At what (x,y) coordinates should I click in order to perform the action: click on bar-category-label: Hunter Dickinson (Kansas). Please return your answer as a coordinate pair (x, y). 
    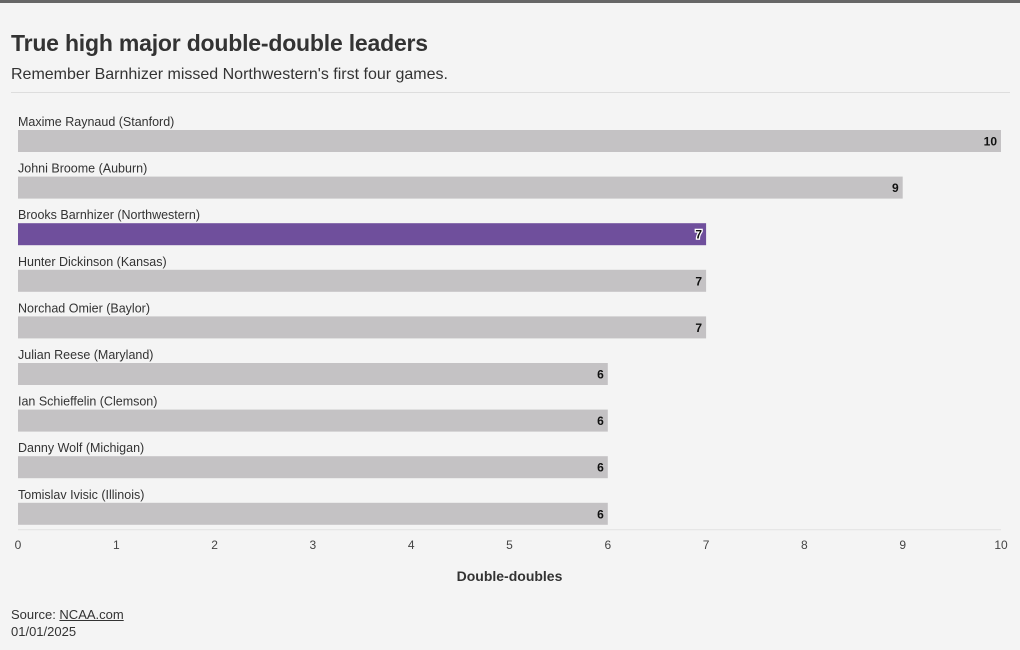
    Looking at the image, I should click on (92, 262).